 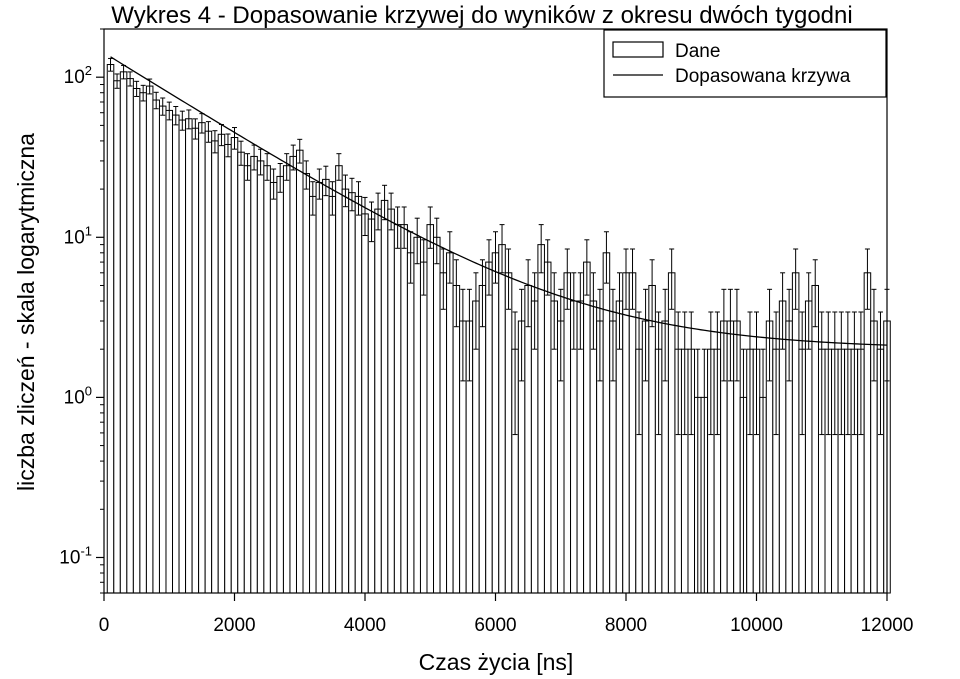 I want to click on legend-label-fit: Dopasowana krzywa, so click(x=763, y=76).